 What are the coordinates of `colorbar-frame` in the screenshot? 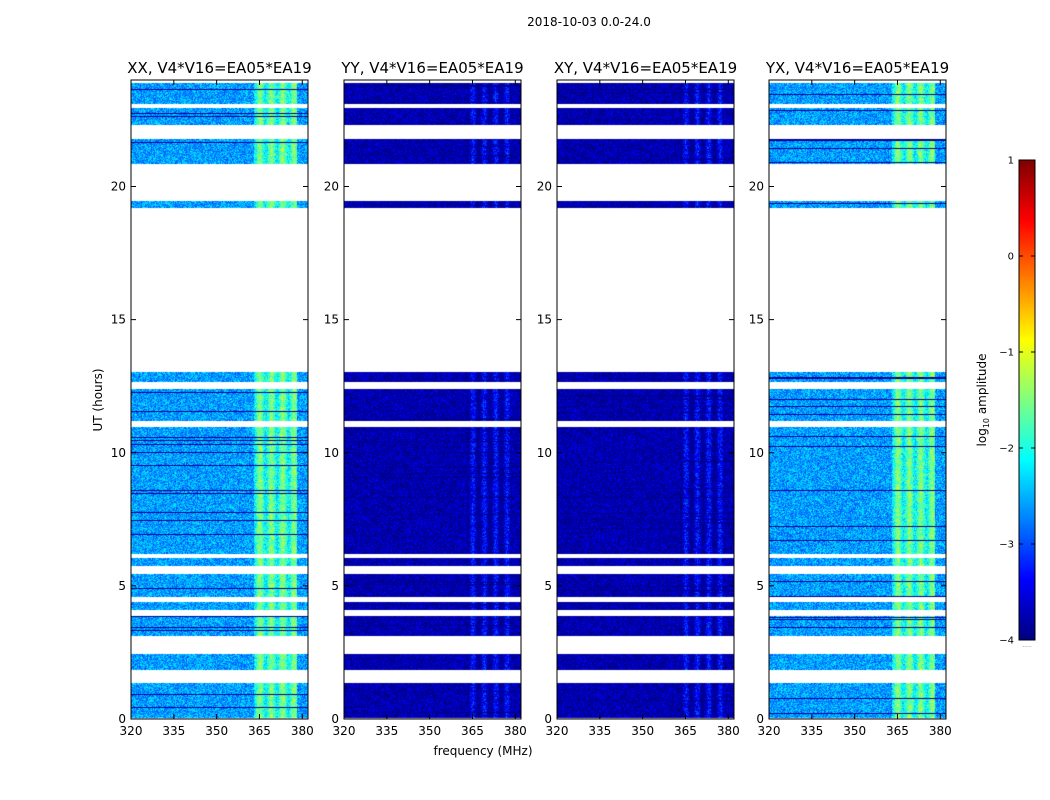 It's located at (1027, 400).